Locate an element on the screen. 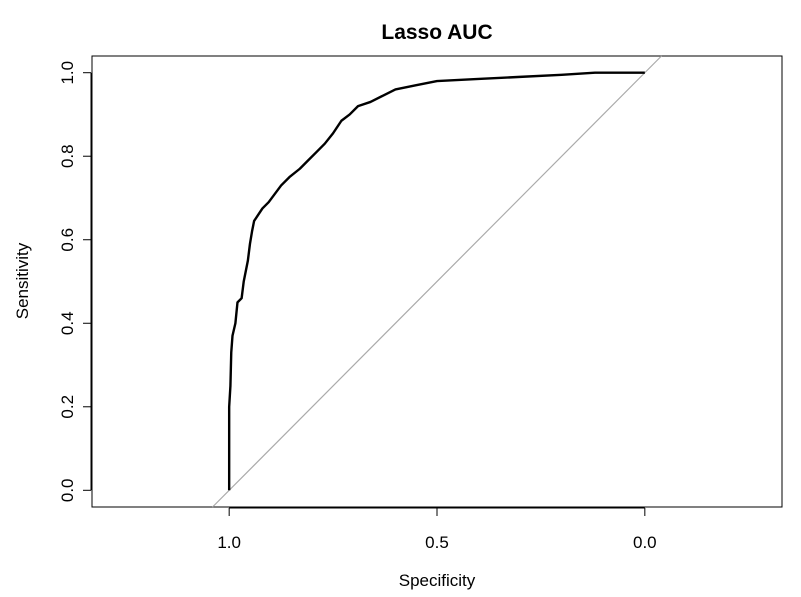 The image size is (801, 597). y-tick-label: 0.0 is located at coordinates (67, 490).